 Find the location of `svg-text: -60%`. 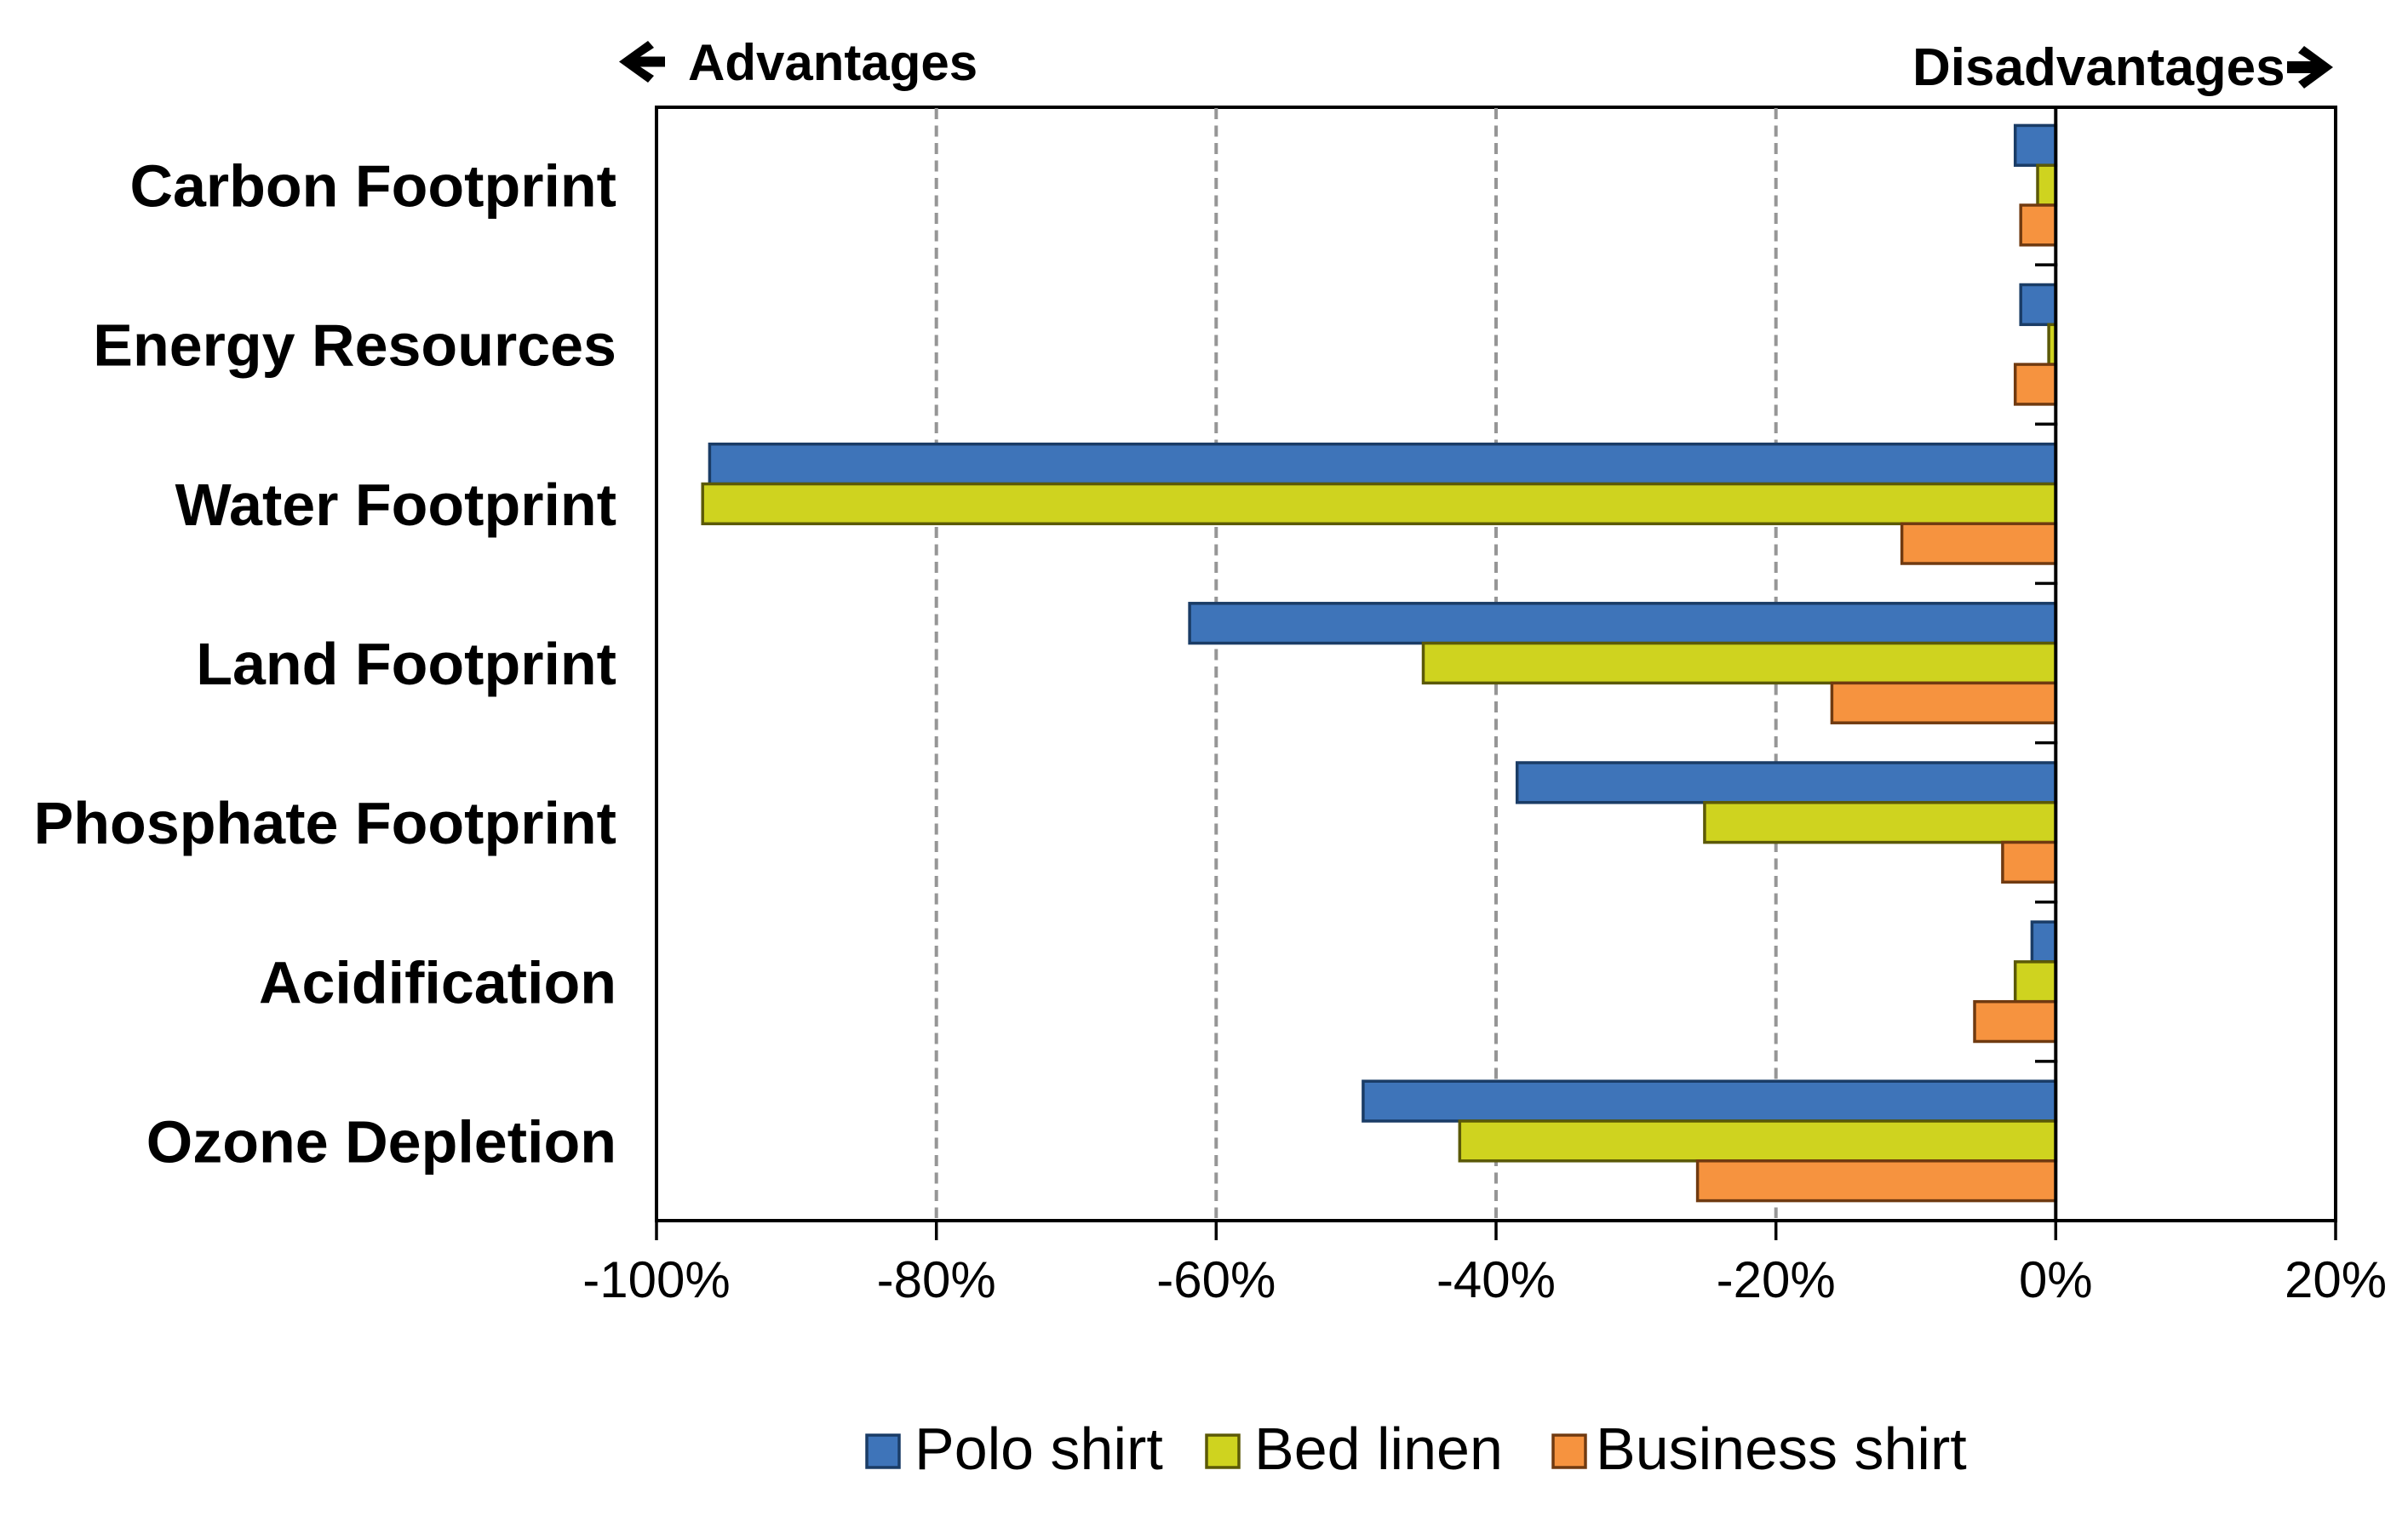

svg-text: -60% is located at coordinates (1216, 1280).